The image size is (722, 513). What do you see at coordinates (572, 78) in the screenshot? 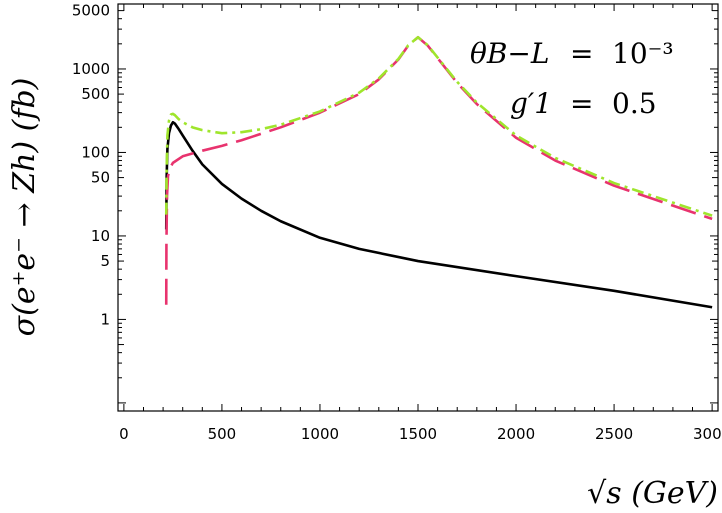
I see `parameter-annotations: θB−L = 10⁻³ g′1 = 0.5` at bounding box center [572, 78].